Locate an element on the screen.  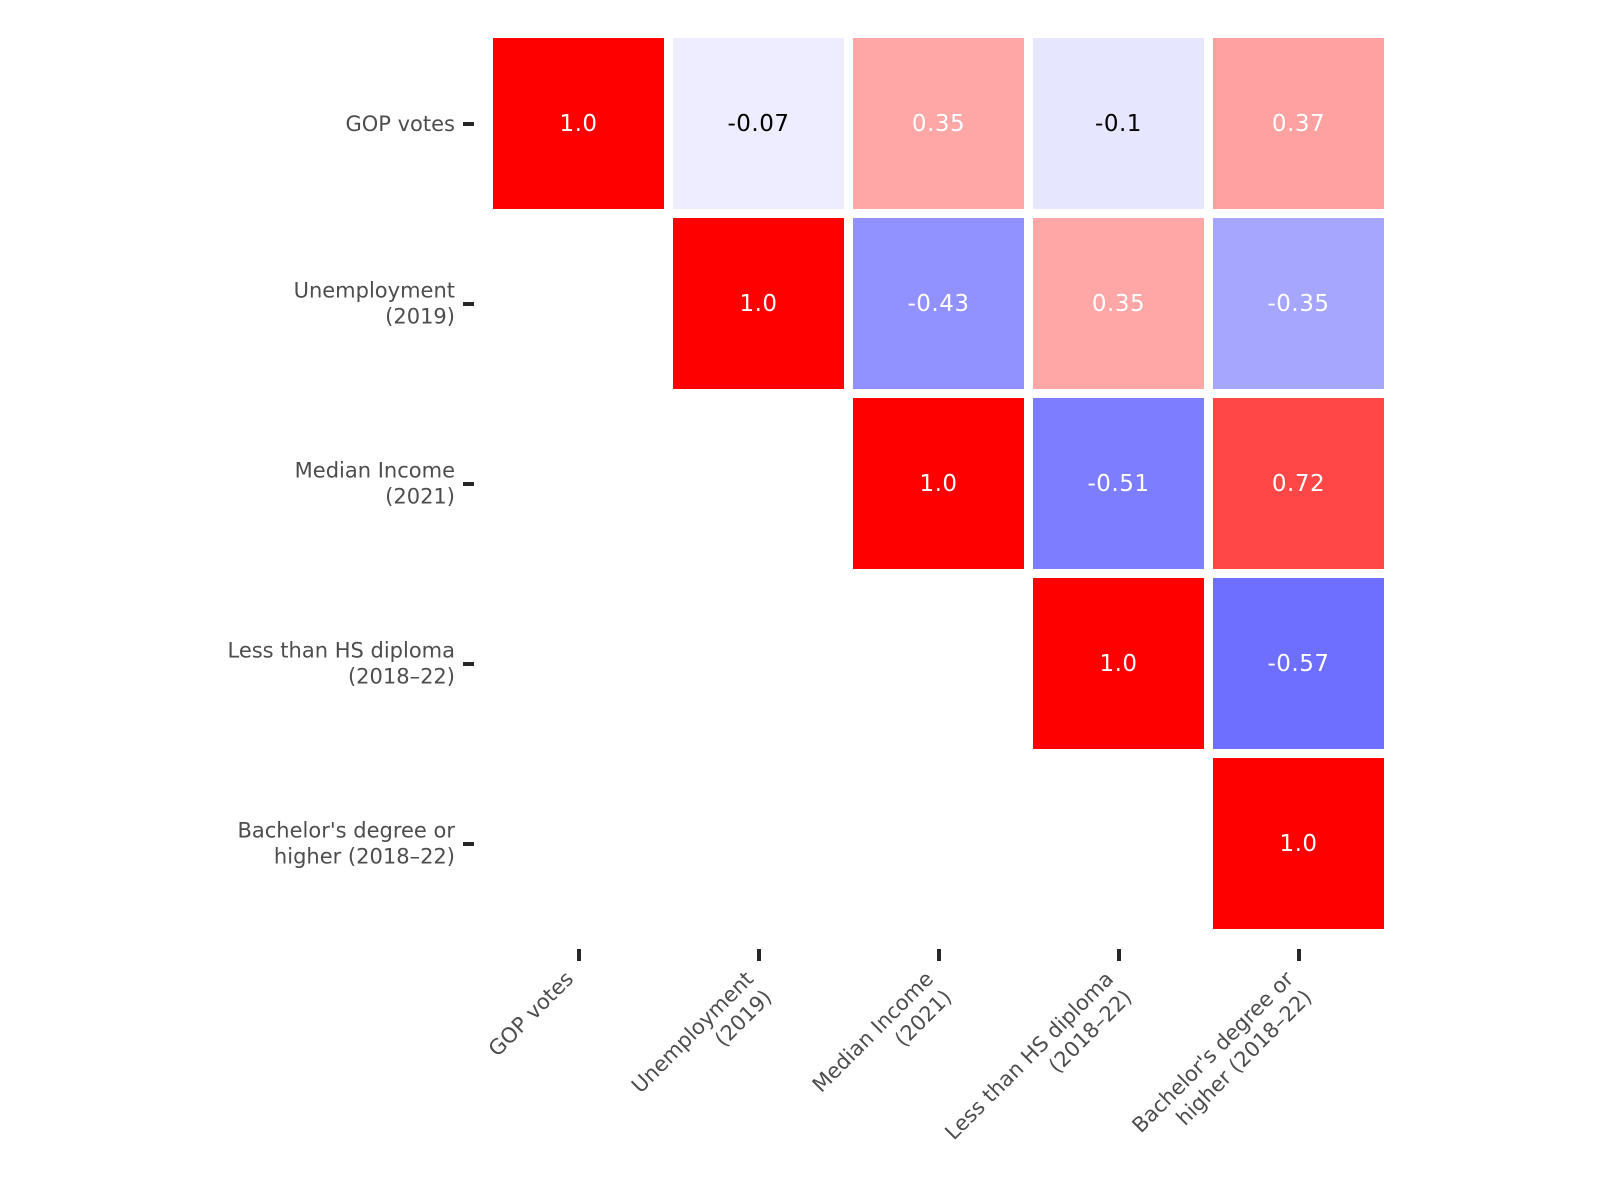
y-axis-label: Median Income (2021) is located at coordinates (374, 483).